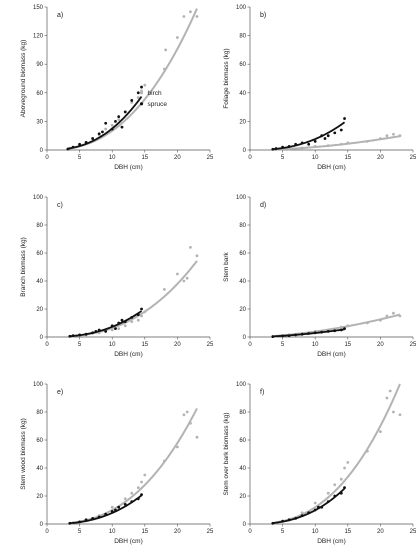  What do you see at coordinates (262, 392) in the screenshot?
I see `panel-label: f)` at bounding box center [262, 392].